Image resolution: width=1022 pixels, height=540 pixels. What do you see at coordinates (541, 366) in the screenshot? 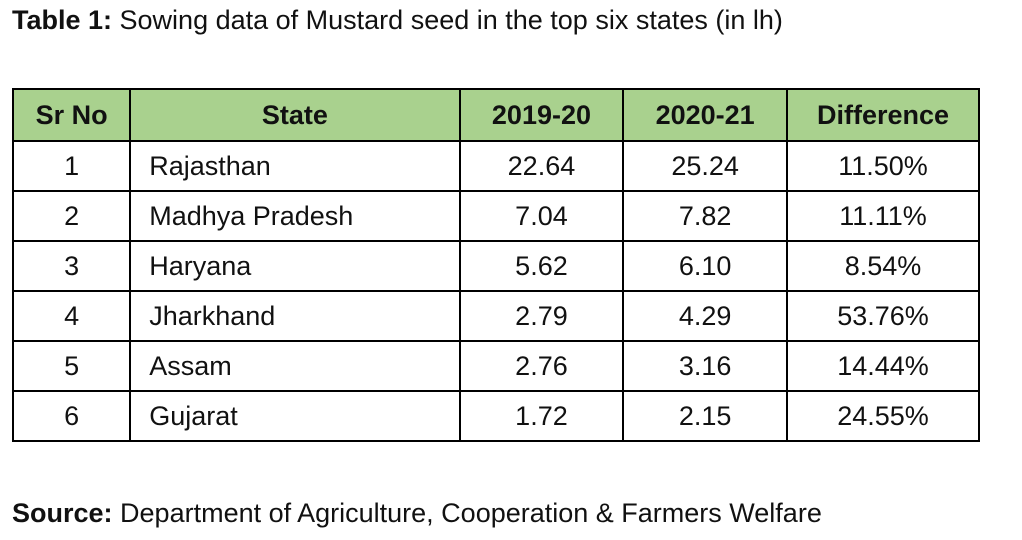
I see `cell-2019-20: 2.76` at bounding box center [541, 366].